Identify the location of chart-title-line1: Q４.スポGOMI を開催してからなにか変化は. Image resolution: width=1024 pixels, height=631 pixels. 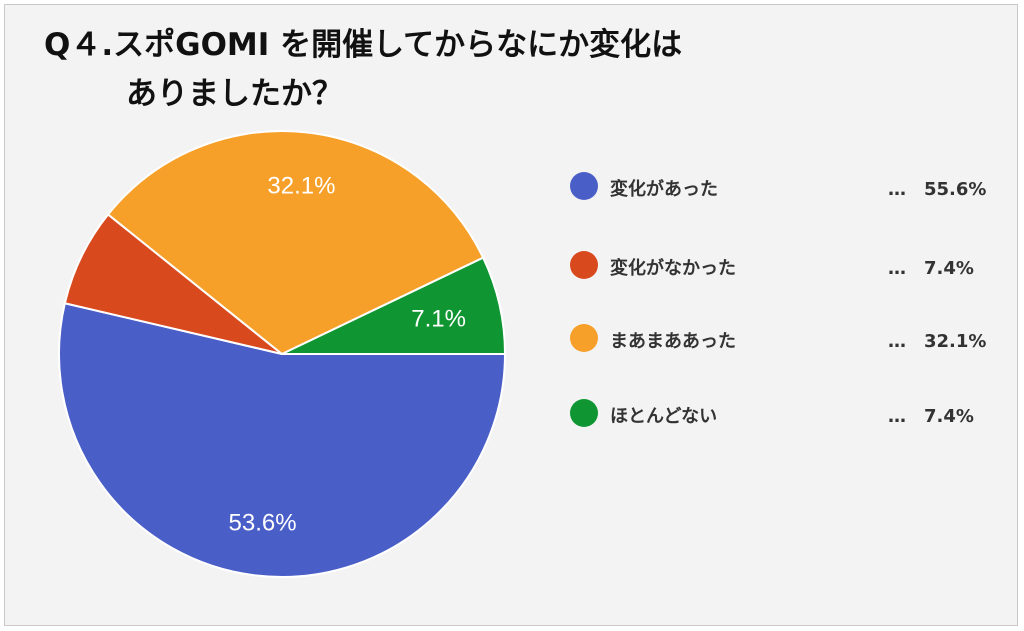
(363, 45).